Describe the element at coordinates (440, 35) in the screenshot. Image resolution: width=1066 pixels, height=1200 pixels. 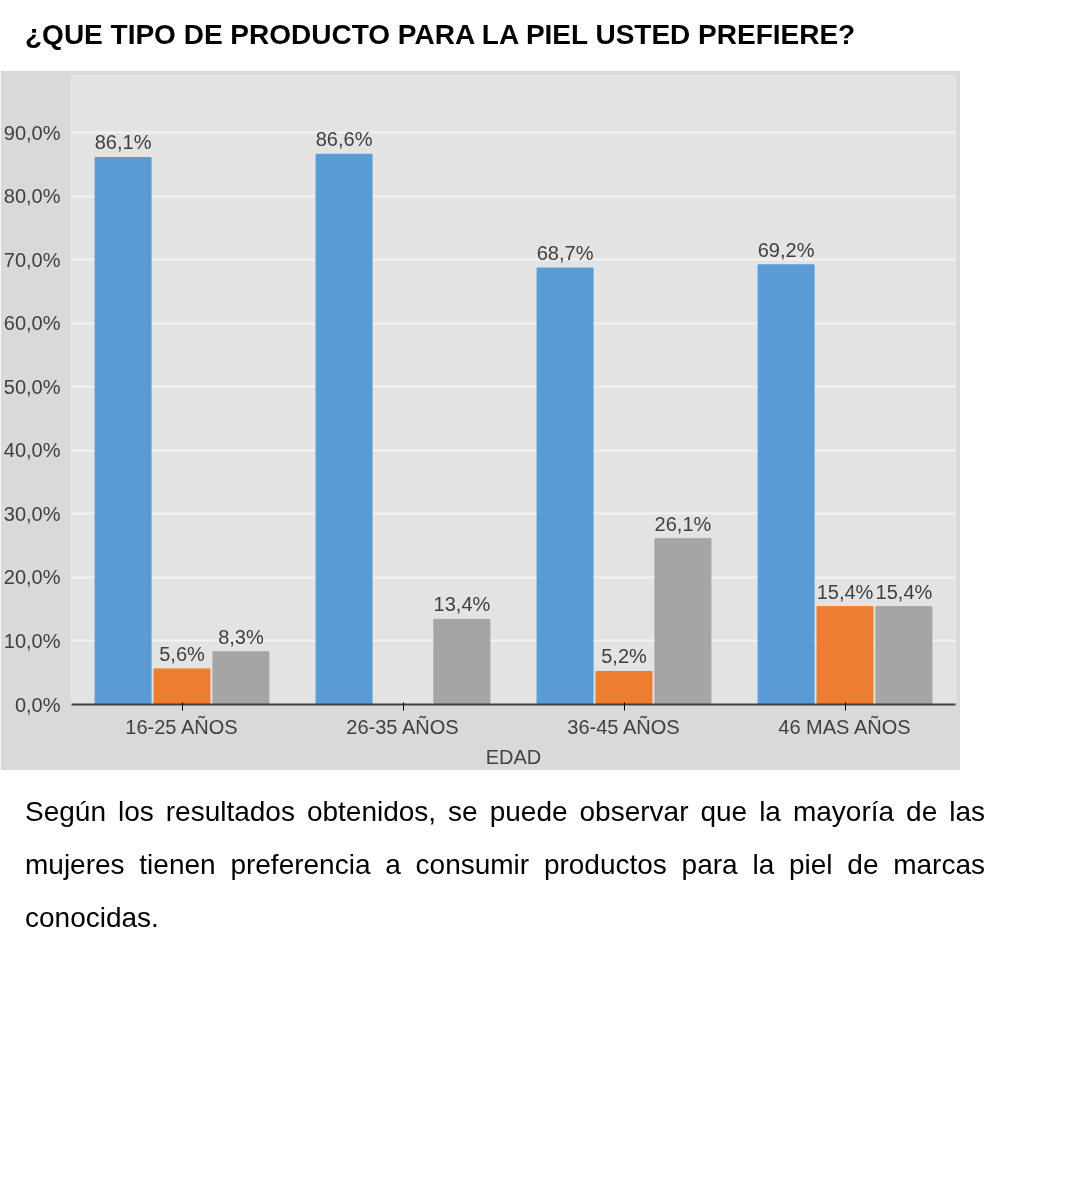
I see `chart-title: ¿QUE TIPO DE PRODUCTO PARA LA PIEL USTED PREFIERE?` at that location.